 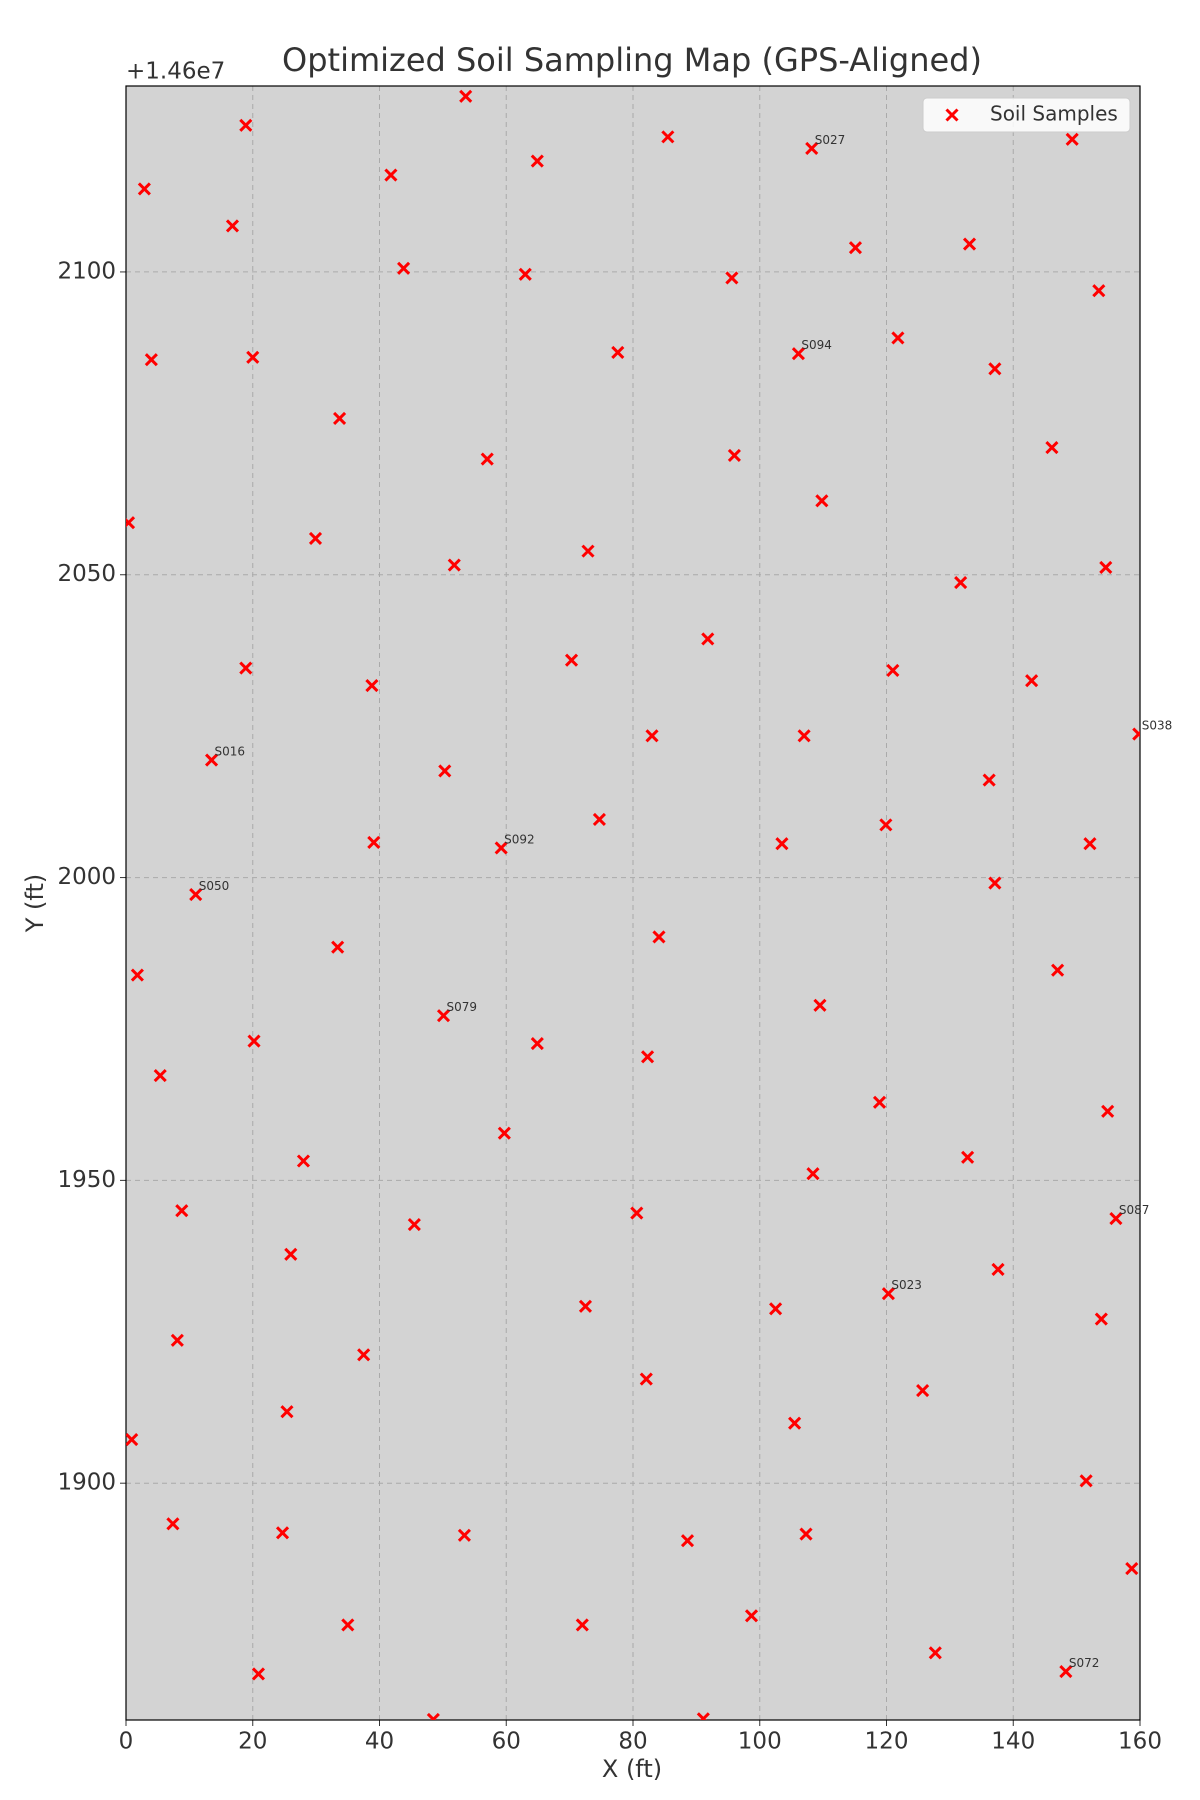 What do you see at coordinates (230, 752) in the screenshot?
I see `point-label: S016` at bounding box center [230, 752].